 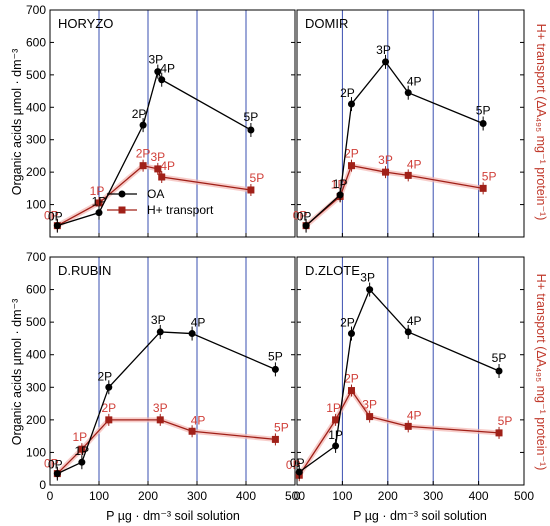 What do you see at coordinates (541, 372) in the screenshot?
I see `y2-axis-label-bottom: H+ transport (ΔA₄₉₅ mg⁻¹ protein⁻¹)` at bounding box center [541, 372].